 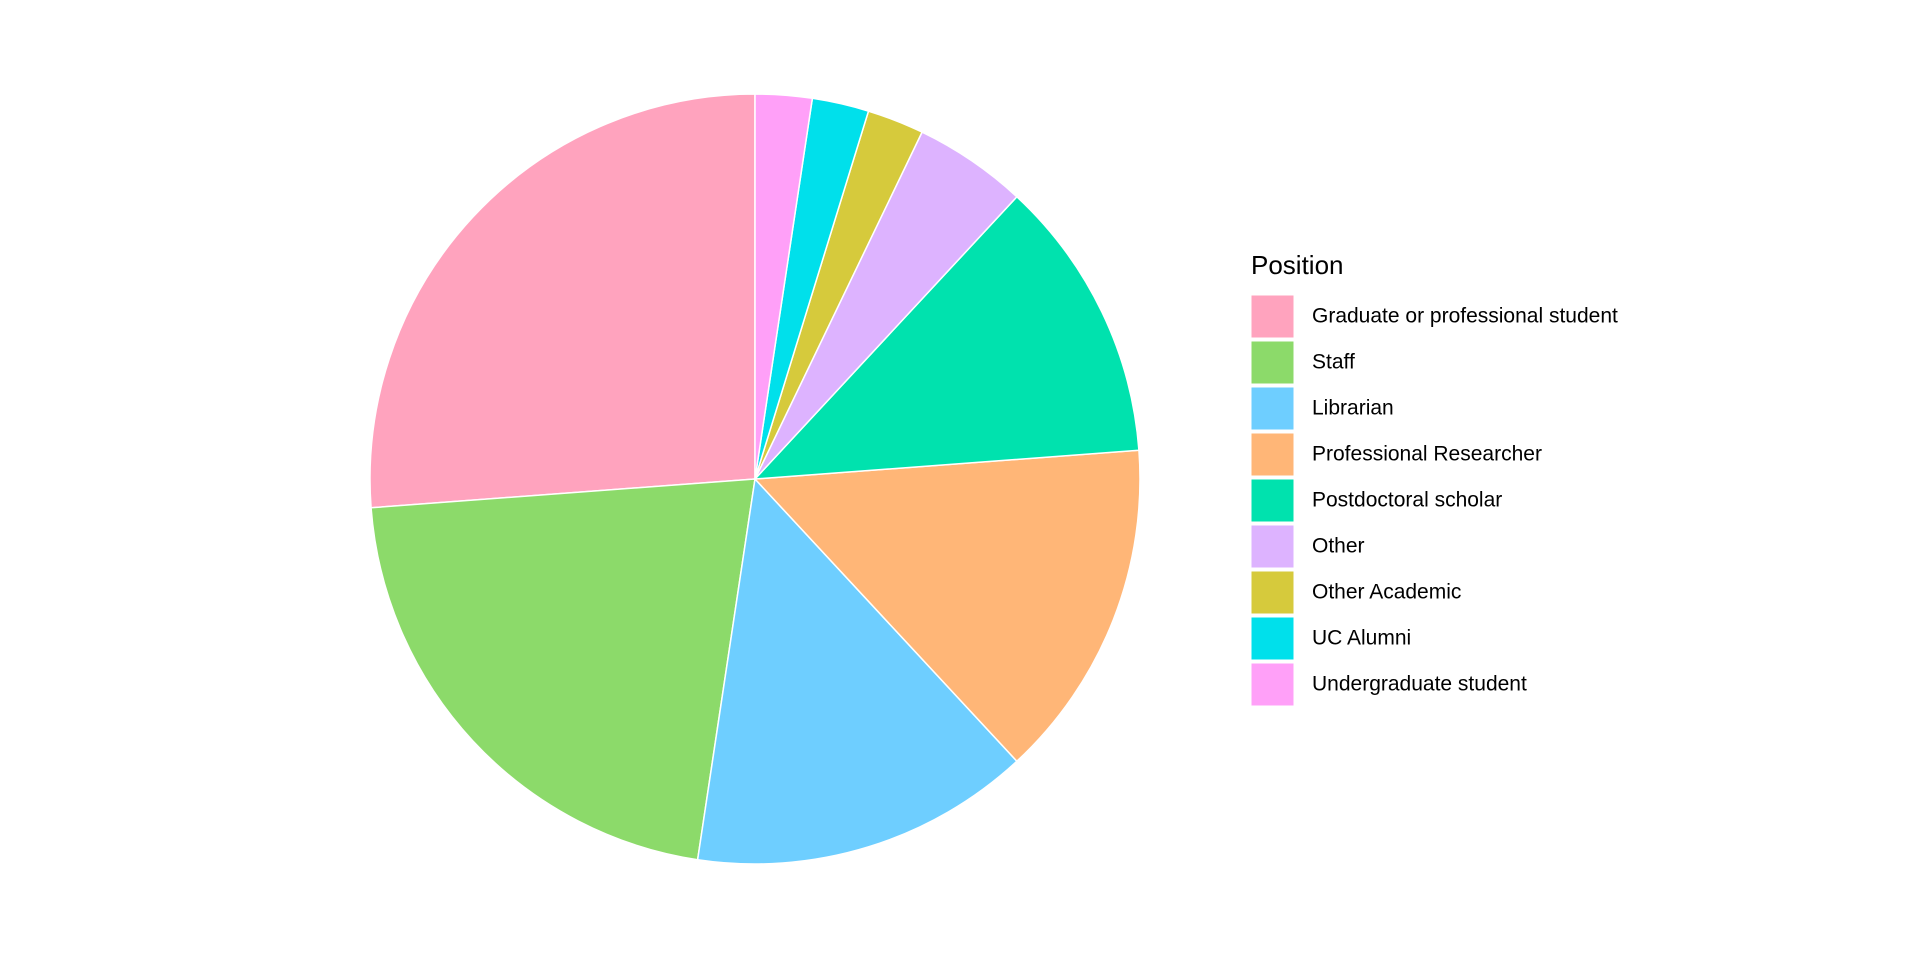 What do you see at coordinates (1407, 500) in the screenshot?
I see `legend-label: Postdoctoral scholar` at bounding box center [1407, 500].